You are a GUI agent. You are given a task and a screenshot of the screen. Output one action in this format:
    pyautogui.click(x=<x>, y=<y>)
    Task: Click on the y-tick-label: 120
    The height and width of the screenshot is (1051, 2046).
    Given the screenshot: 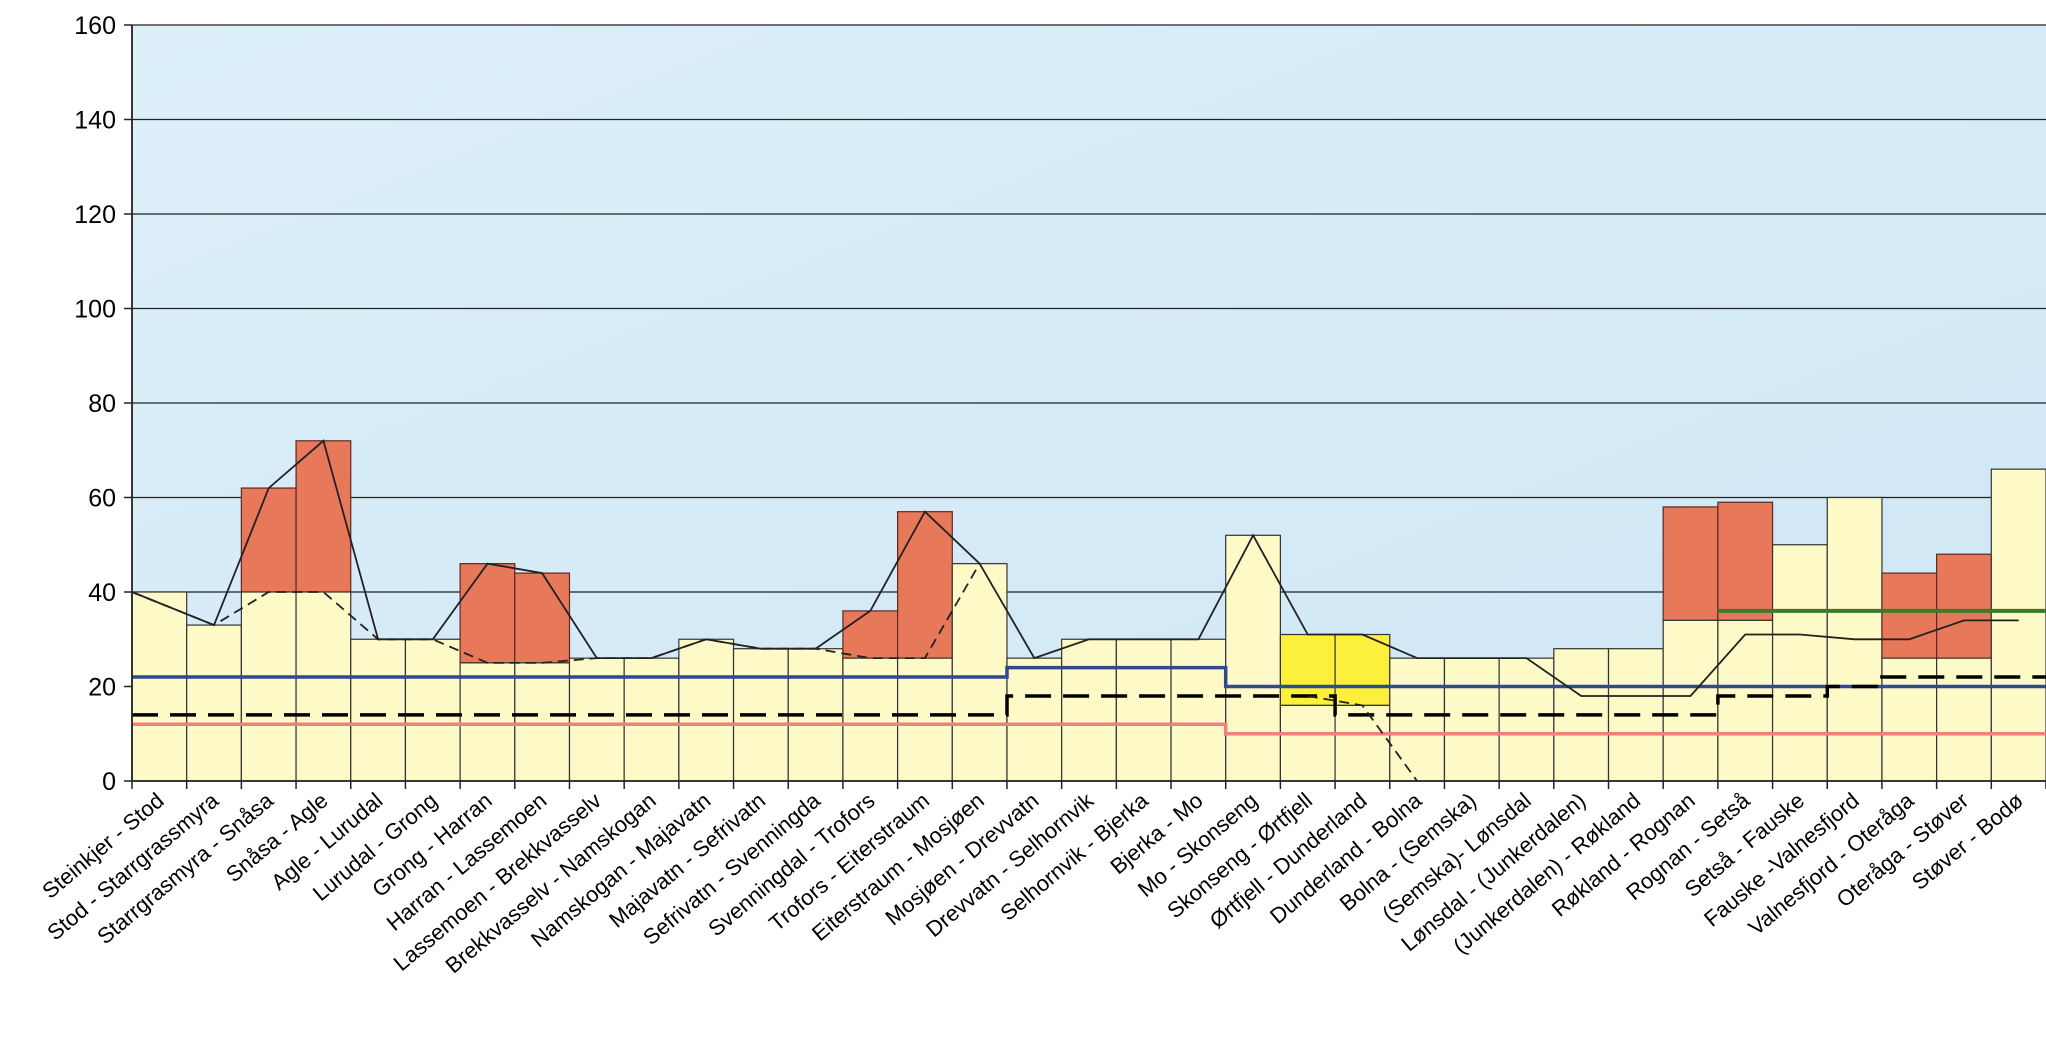 What is the action you would take?
    pyautogui.click(x=95, y=215)
    